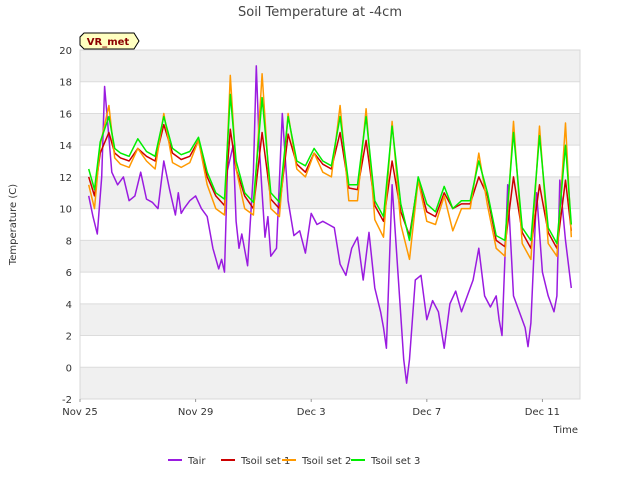 The height and width of the screenshot is (484, 640). What do you see at coordinates (265, 461) in the screenshot?
I see `legend-label-tsoil-set-1: Tsoil set 1` at bounding box center [265, 461].